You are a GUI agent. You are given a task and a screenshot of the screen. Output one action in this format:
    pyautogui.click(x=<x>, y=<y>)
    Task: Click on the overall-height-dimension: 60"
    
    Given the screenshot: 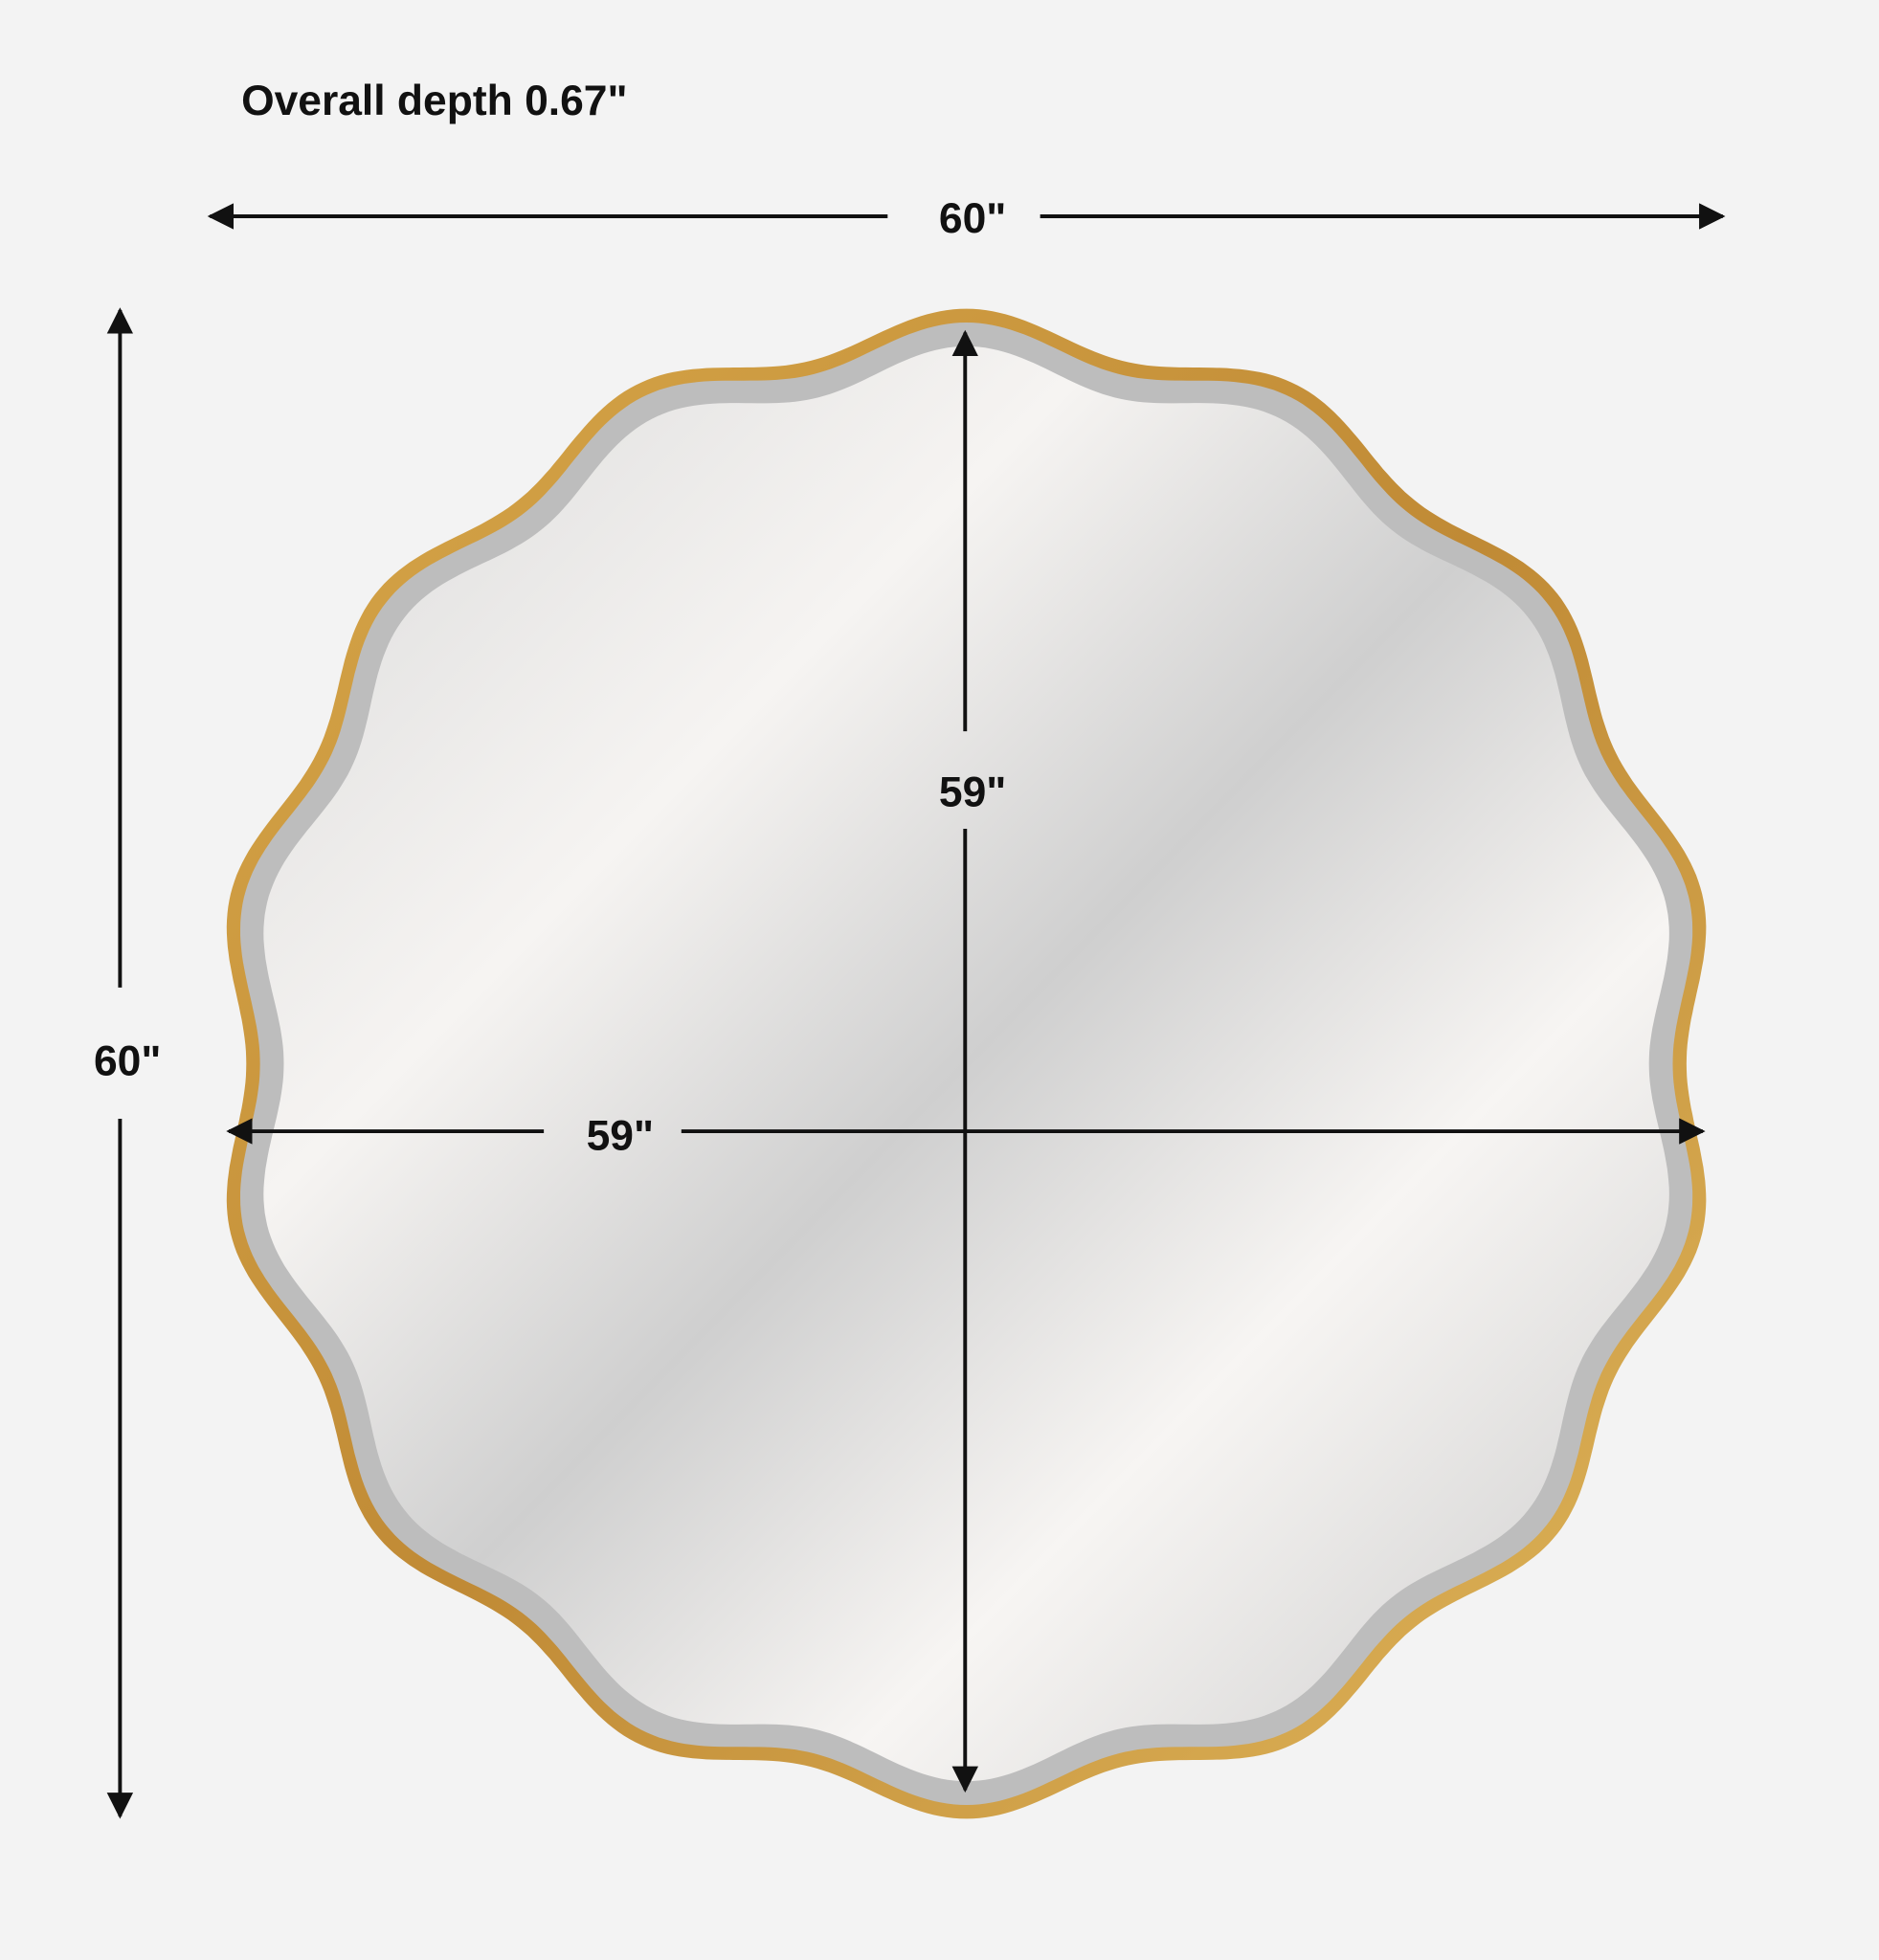 What is the action you would take?
    pyautogui.click(x=127, y=1063)
    